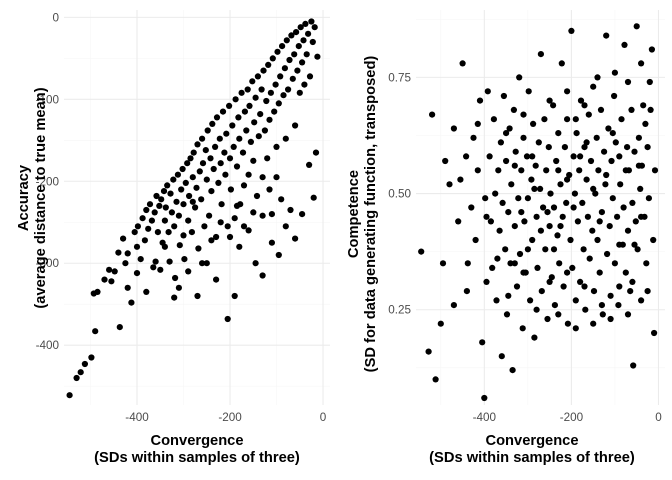 This screenshot has height=480, width=672. I want to click on accuracy-x-tick-label: 0, so click(323, 417).